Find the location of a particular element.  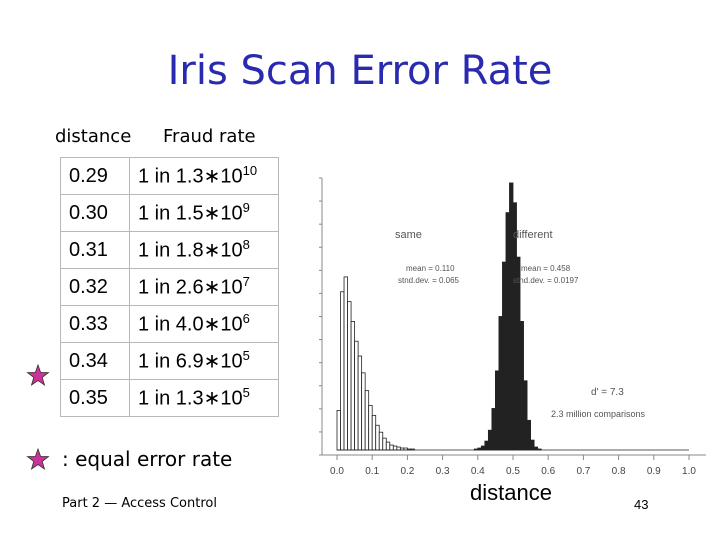

rate-distance-cell: 0.33 is located at coordinates (95, 324).